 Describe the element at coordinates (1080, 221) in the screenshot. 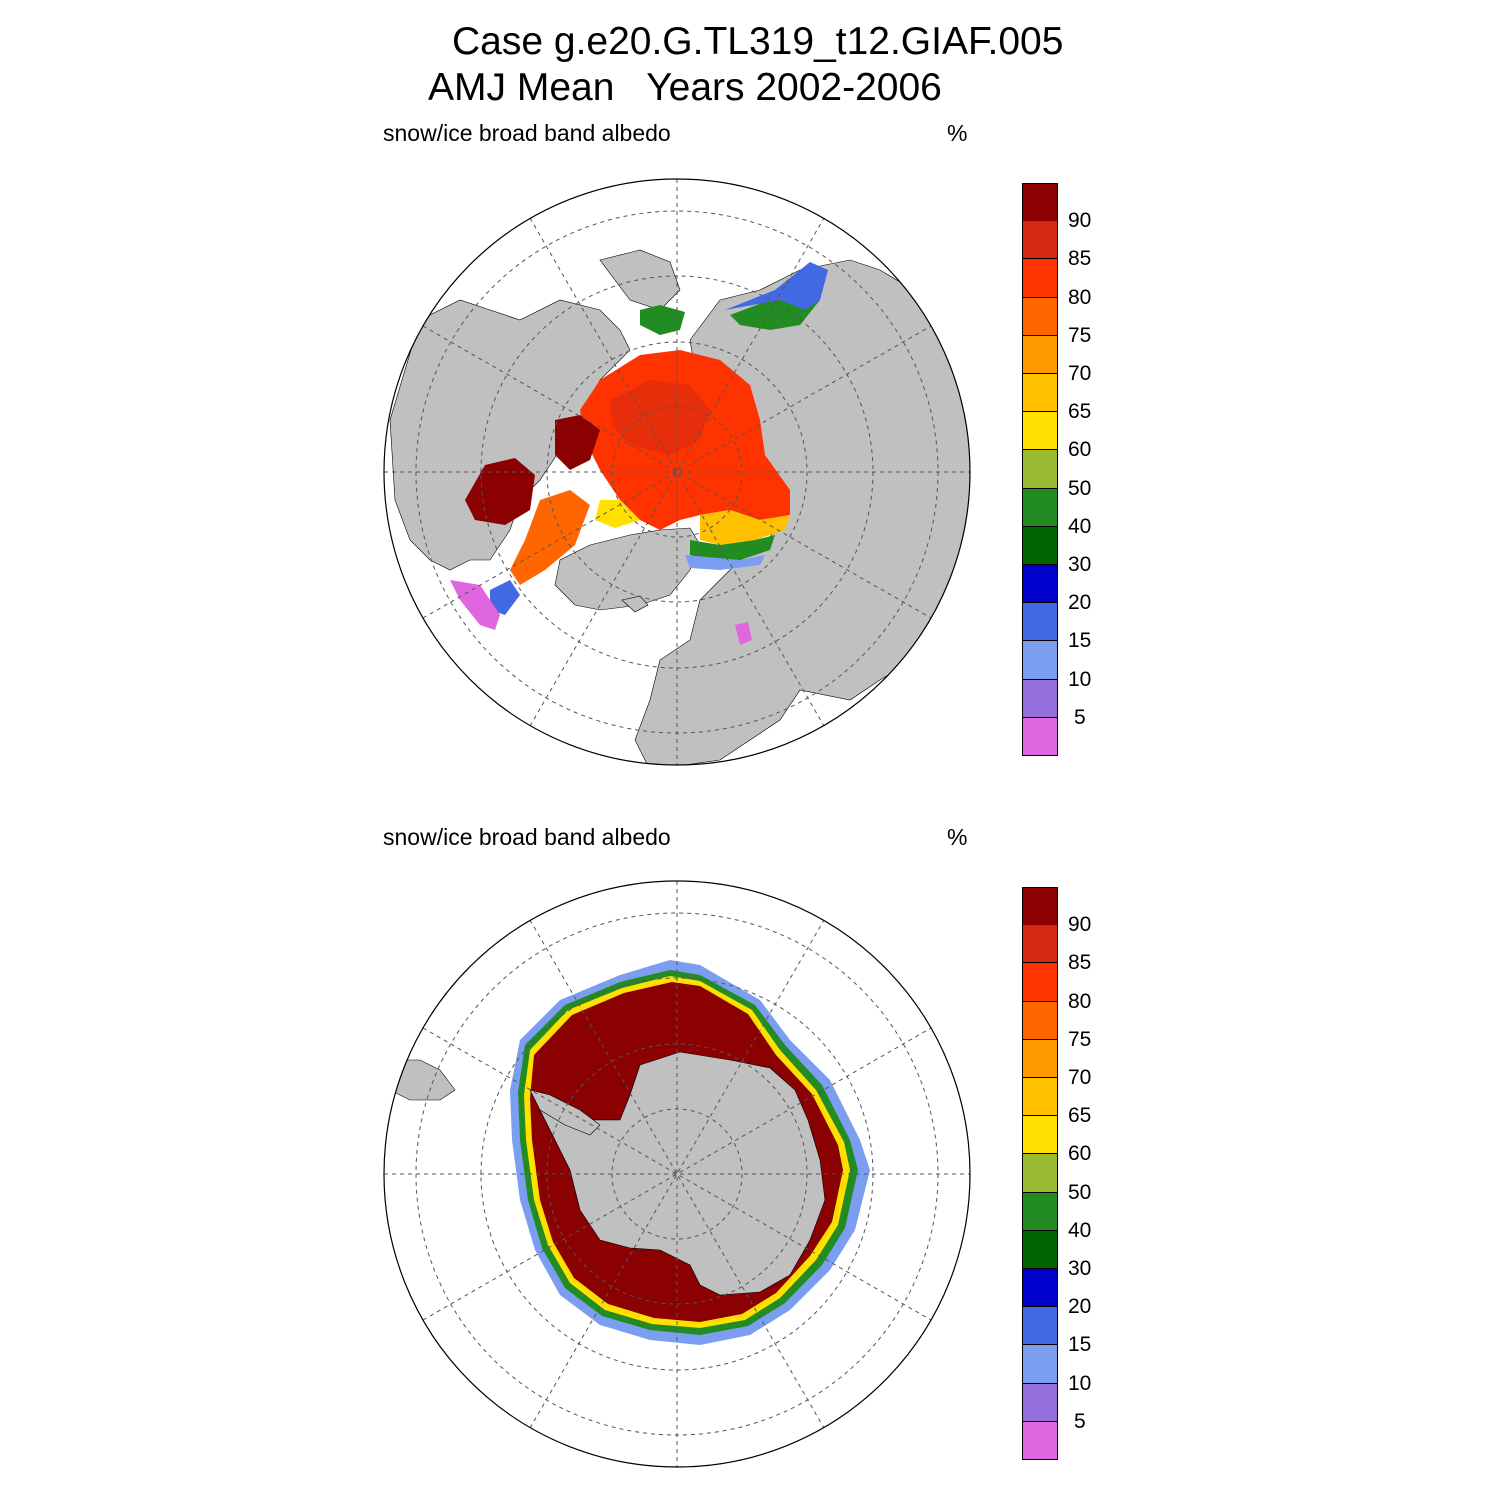

I see `north-colorbar-tick-label: 90` at that location.